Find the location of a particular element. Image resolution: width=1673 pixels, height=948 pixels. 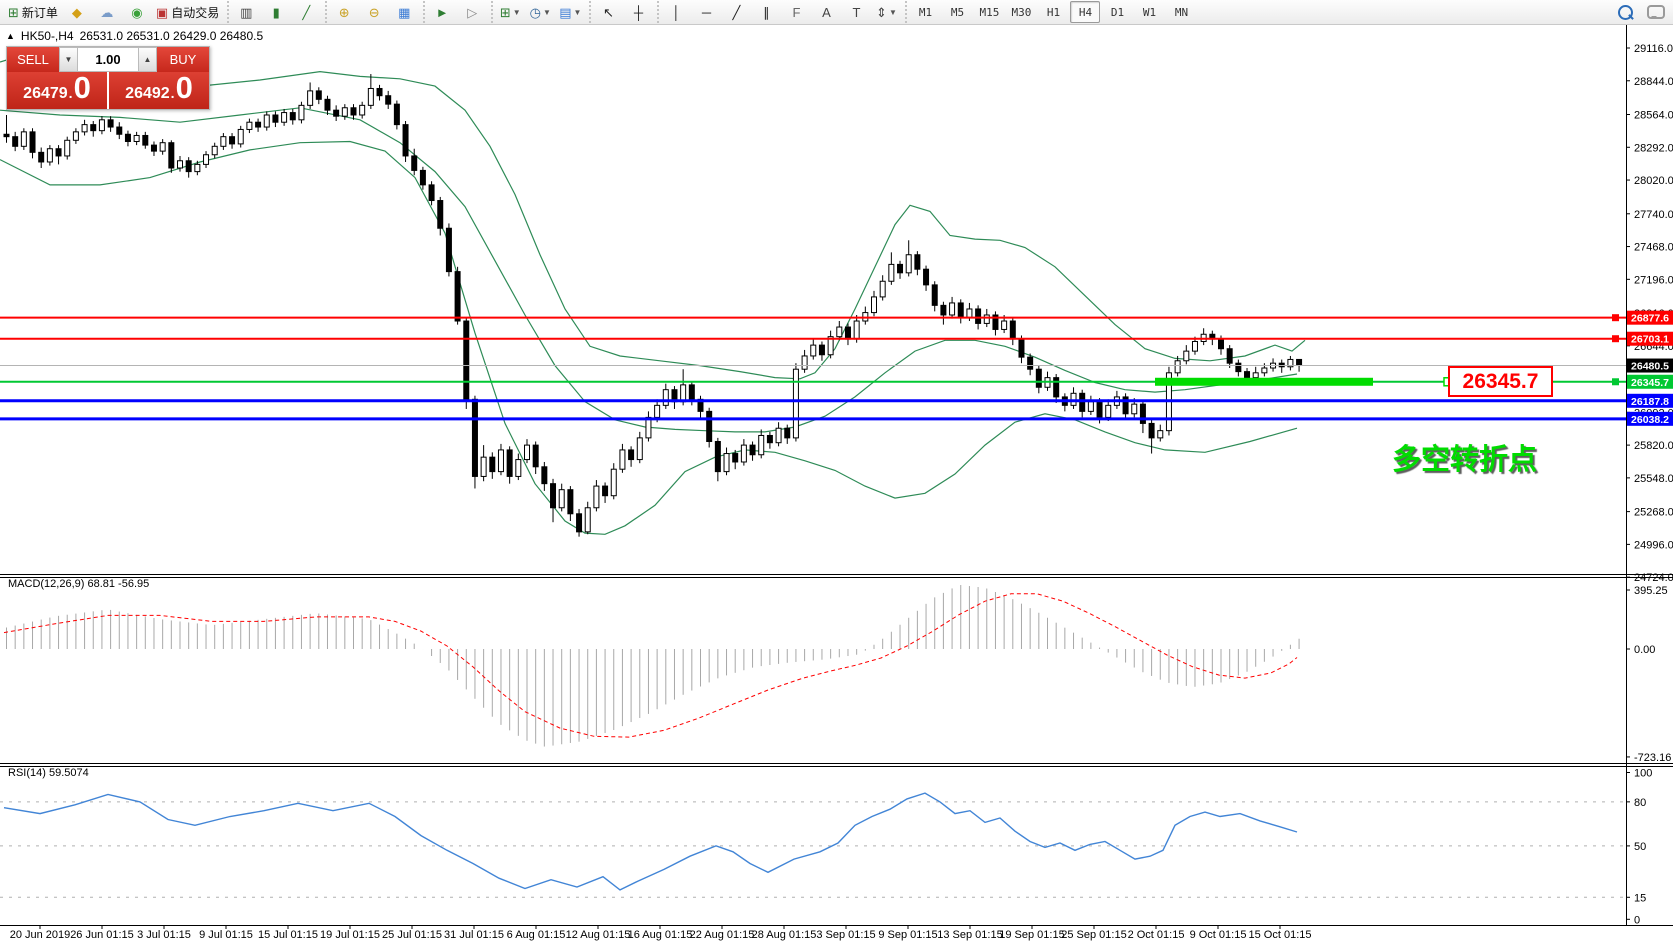

volume-input: 1.00 is located at coordinates (108, 59).